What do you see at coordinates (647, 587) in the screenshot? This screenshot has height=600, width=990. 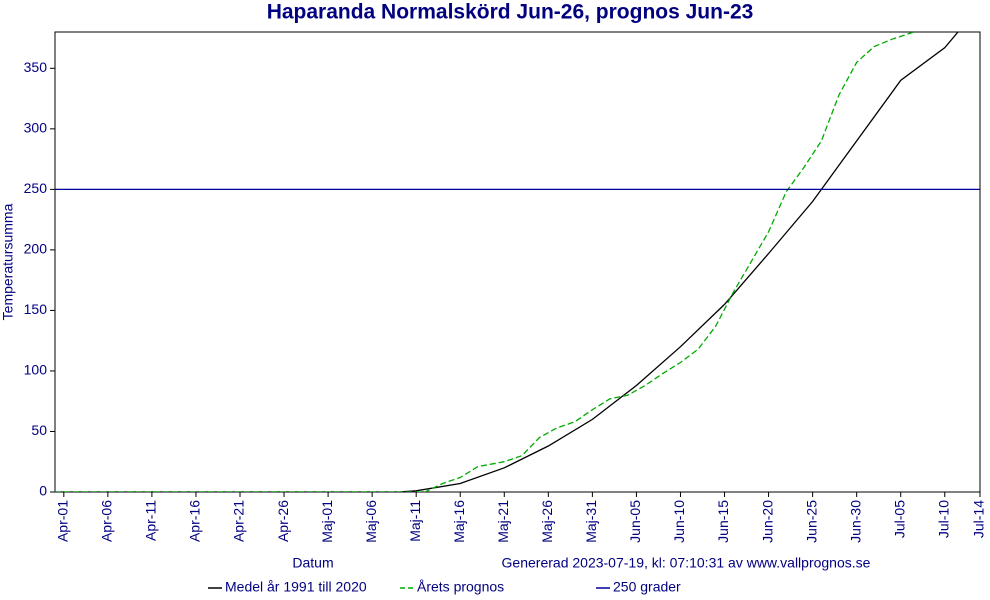 I see `legend-label: 250 grader` at bounding box center [647, 587].